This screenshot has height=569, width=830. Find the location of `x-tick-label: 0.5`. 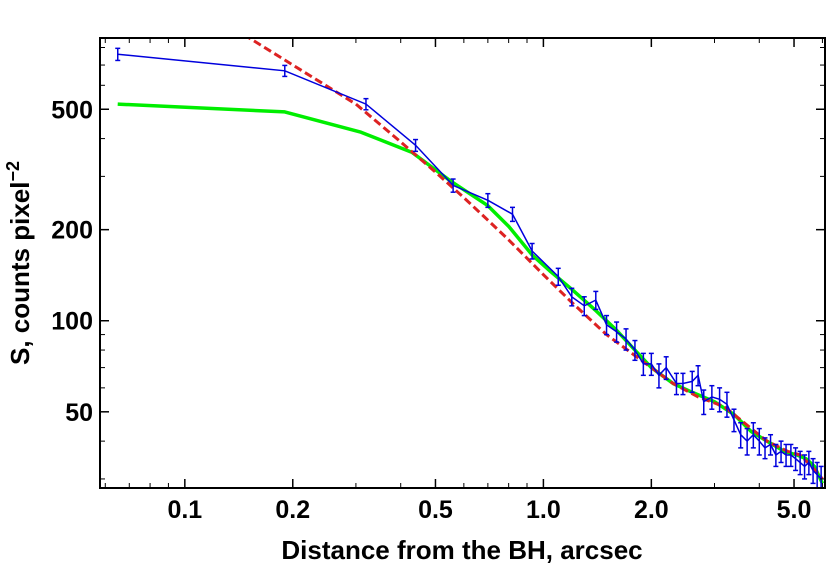

x-tick-label: 0.5 is located at coordinates (435, 510).